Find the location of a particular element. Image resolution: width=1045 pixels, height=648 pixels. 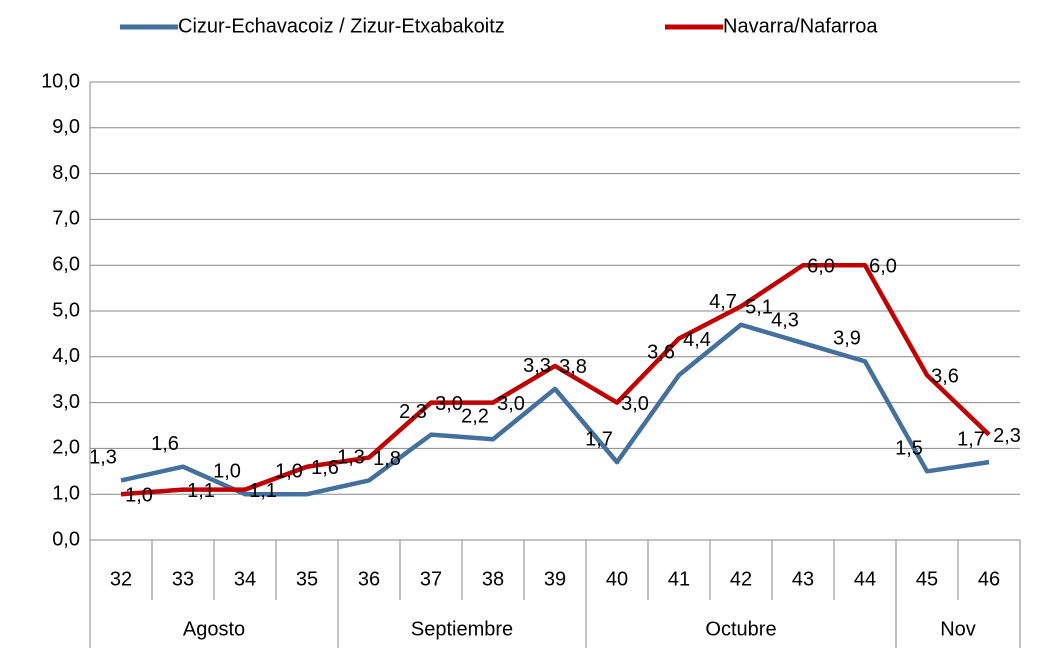

group-label: Septiembre is located at coordinates (462, 629).